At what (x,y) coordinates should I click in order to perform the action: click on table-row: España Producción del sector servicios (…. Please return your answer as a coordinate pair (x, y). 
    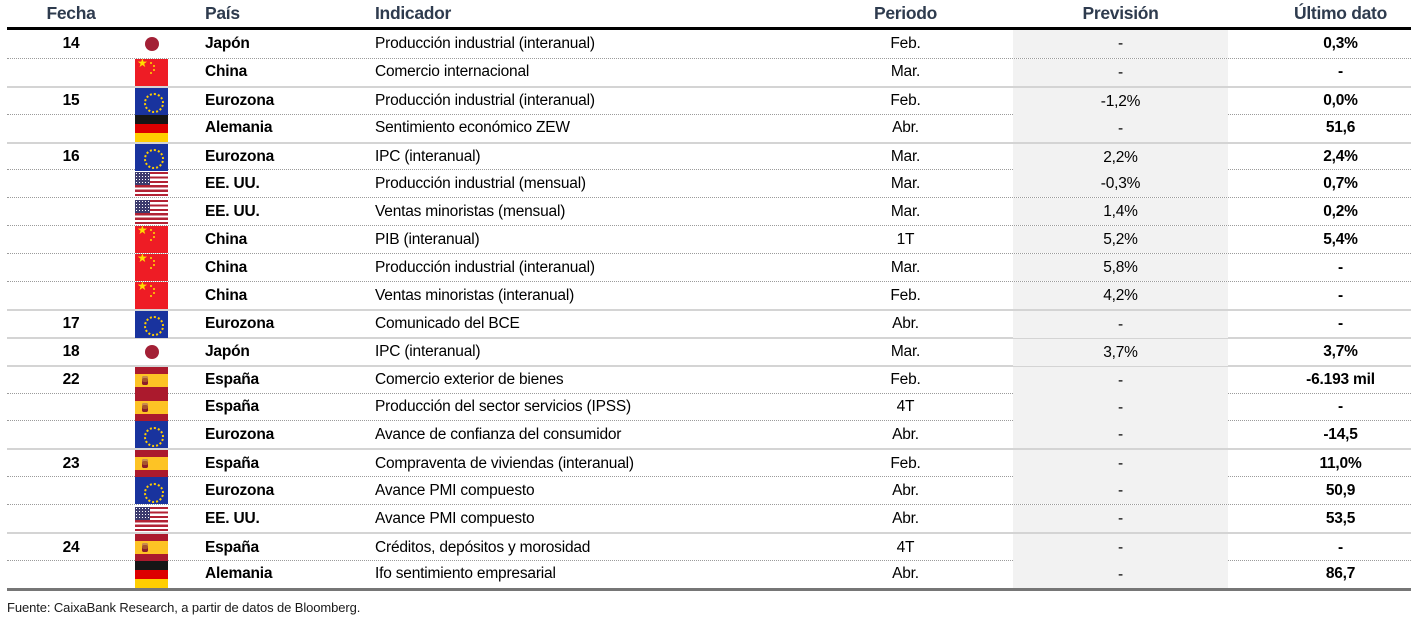
    Looking at the image, I should click on (709, 406).